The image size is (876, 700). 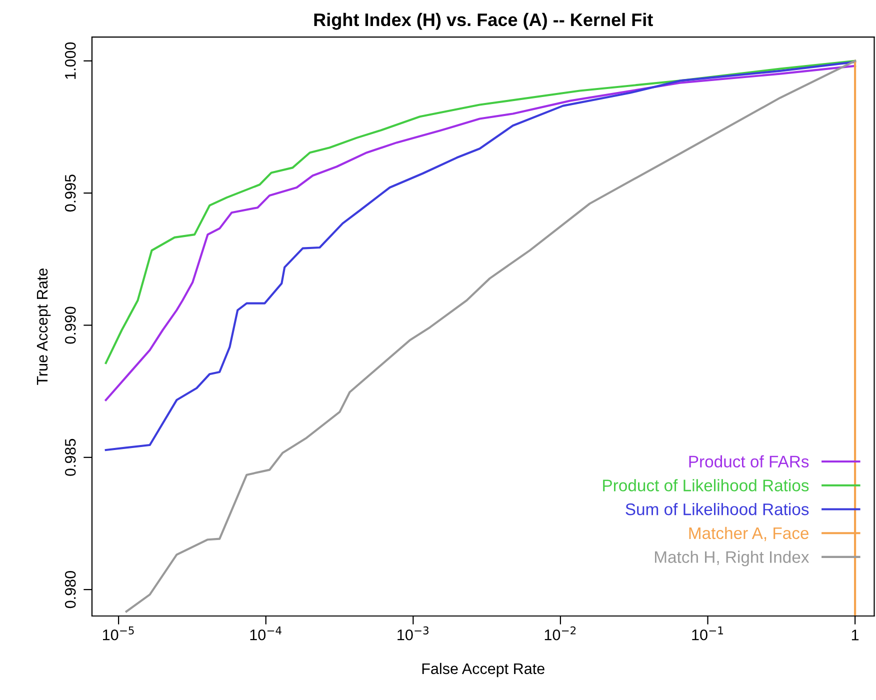 I want to click on legend-label: Product of FARs, so click(x=749, y=461).